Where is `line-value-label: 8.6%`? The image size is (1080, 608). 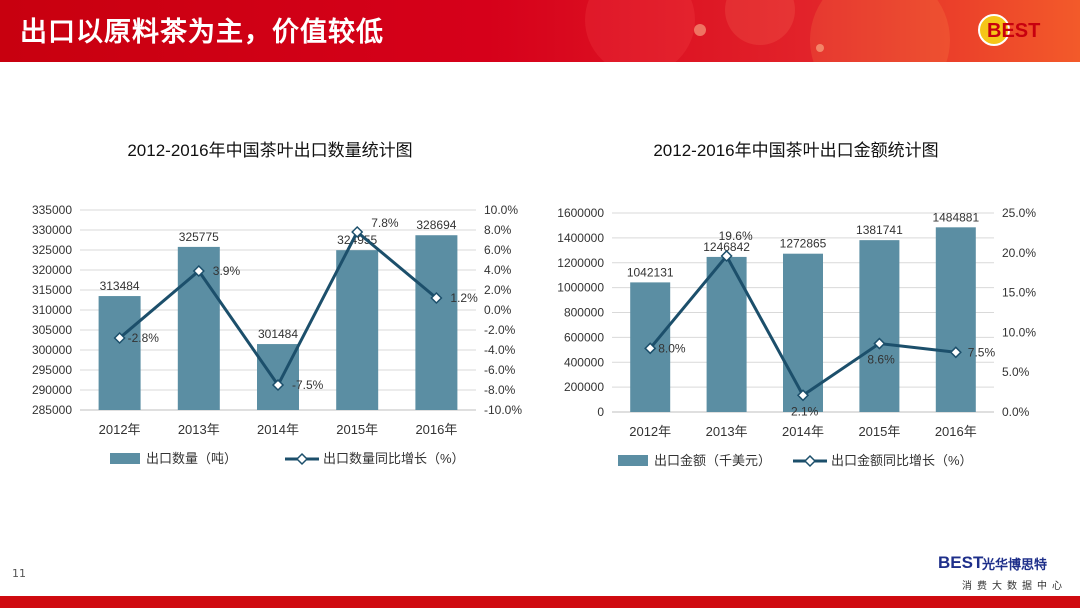
line-value-label: 8.6% is located at coordinates (881, 360).